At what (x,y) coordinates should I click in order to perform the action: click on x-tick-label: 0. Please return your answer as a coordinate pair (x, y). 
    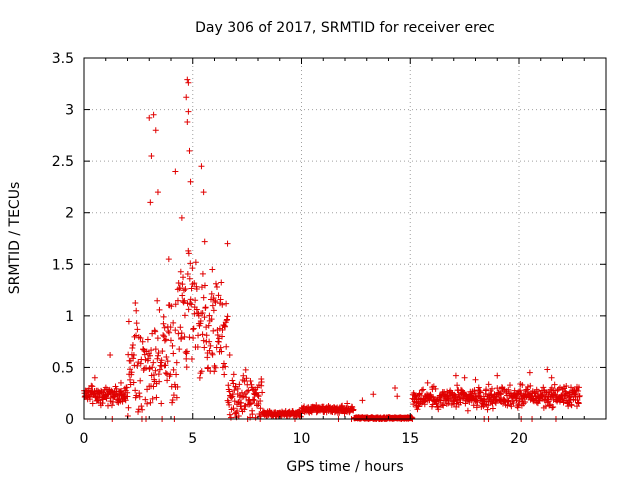
    Looking at the image, I should click on (84, 439).